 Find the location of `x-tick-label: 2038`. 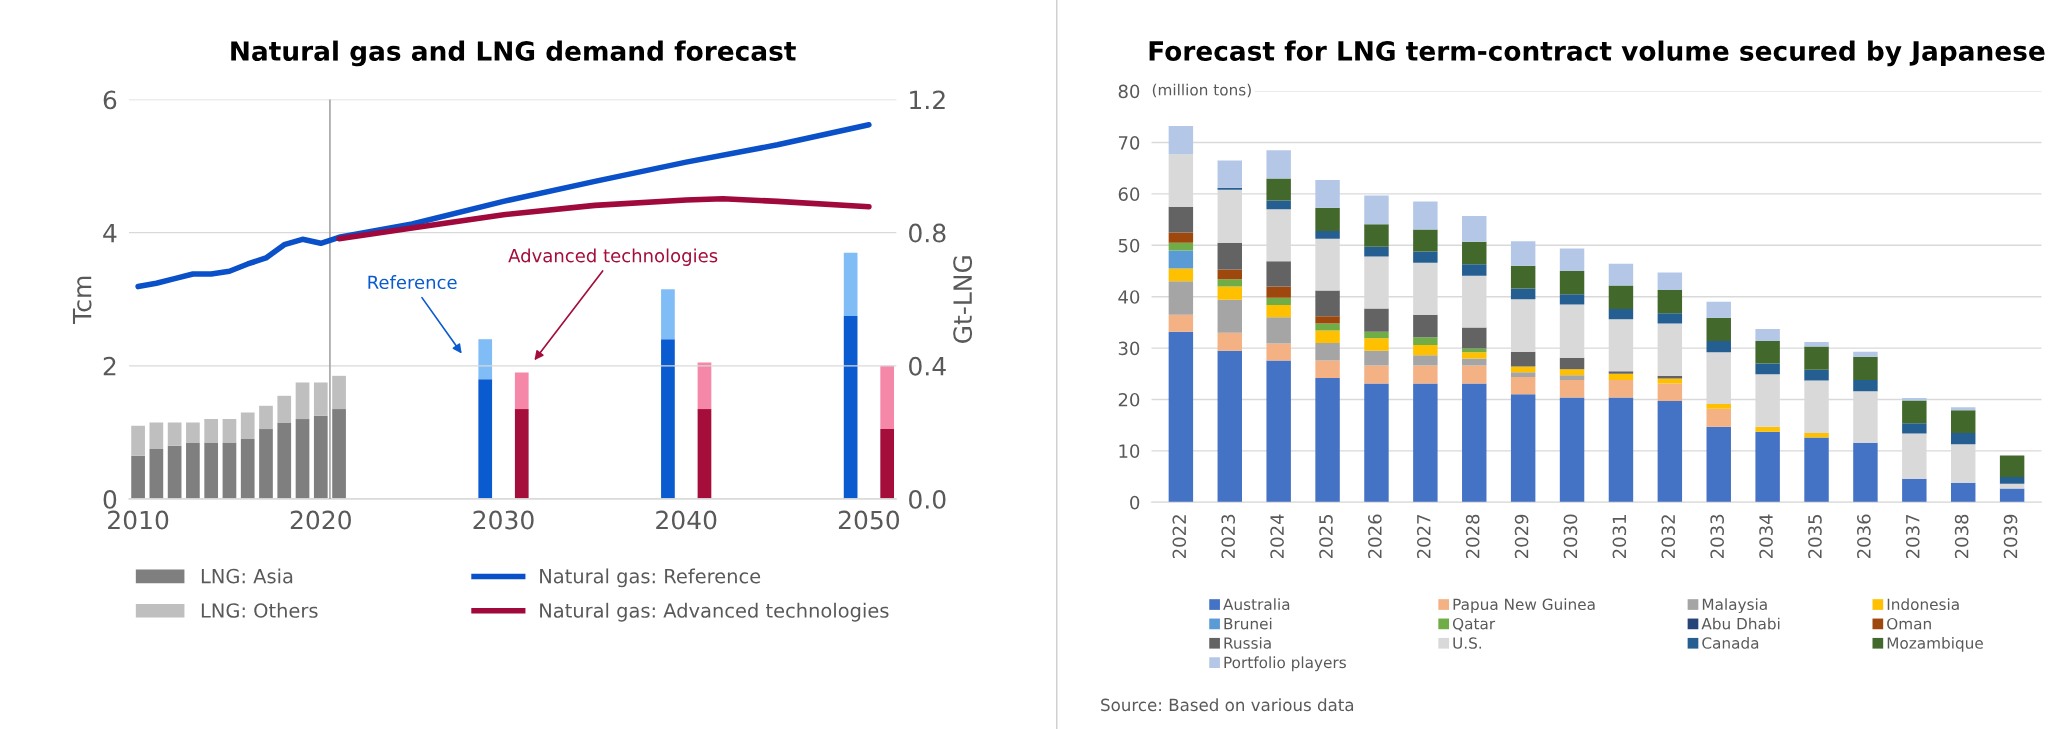

x-tick-label: 2038 is located at coordinates (1961, 536).